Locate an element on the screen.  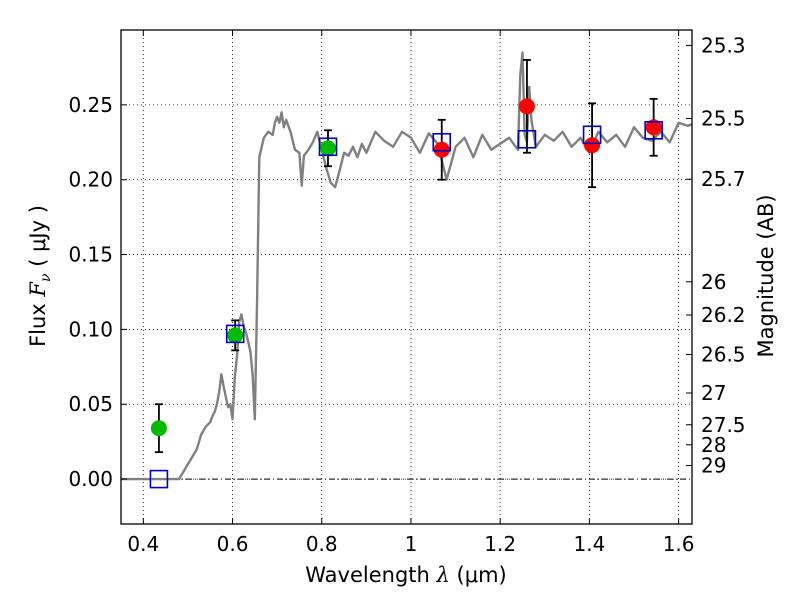
y-axis-label-symbol: F is located at coordinates (38, 289).